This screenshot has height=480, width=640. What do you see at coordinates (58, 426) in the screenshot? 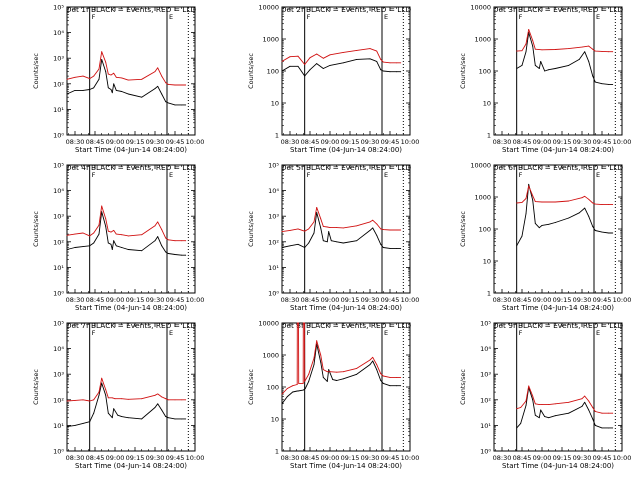
I see `y-tick-label: 10¹` at bounding box center [58, 426].